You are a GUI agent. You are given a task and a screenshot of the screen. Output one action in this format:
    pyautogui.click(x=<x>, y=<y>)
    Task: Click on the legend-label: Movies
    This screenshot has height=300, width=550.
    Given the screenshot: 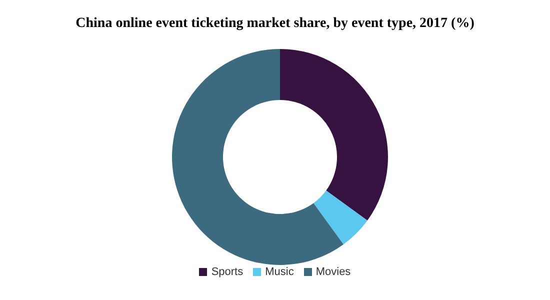 What is the action you would take?
    pyautogui.click(x=332, y=272)
    